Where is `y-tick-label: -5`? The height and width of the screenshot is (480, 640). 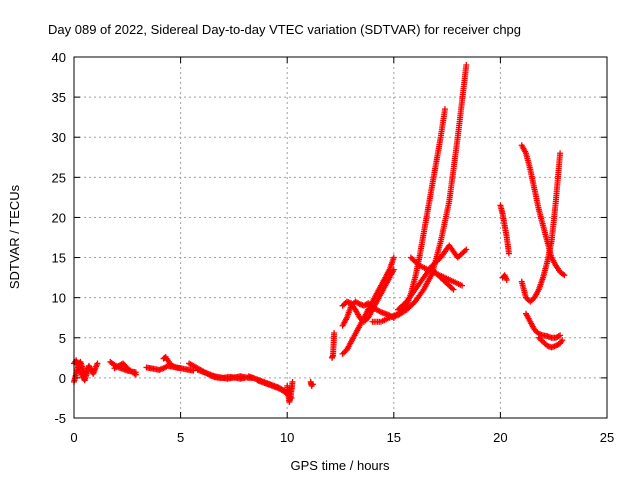
y-tick-label: -5 is located at coordinates (60, 418).